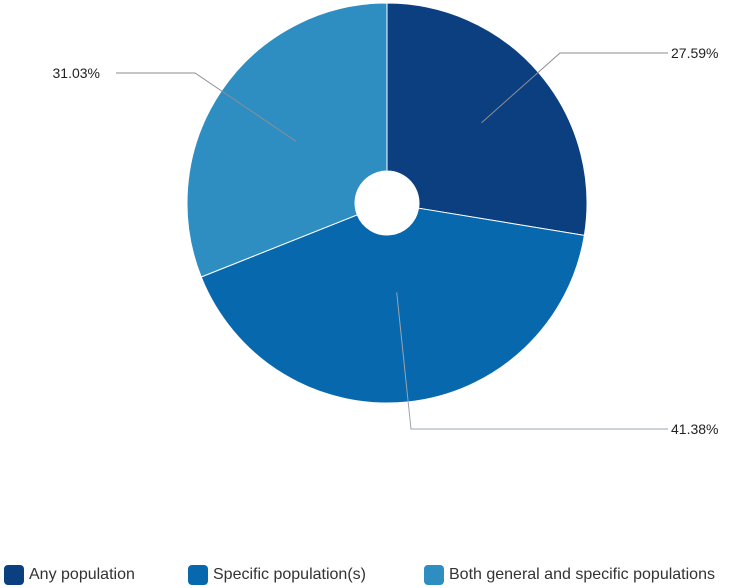  I want to click on slice-any-population, so click(487, 119).